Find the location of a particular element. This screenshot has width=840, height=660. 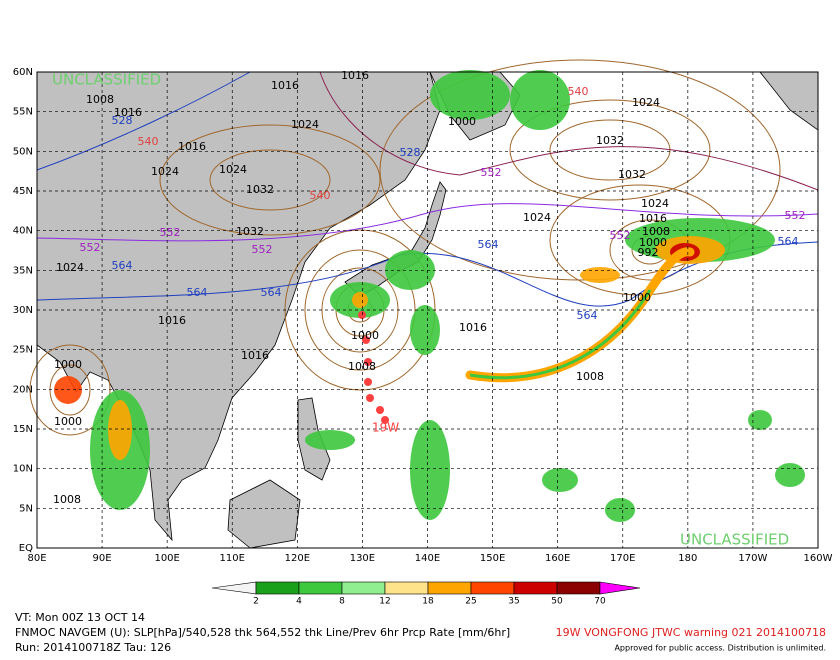

lat-label: 30N is located at coordinates (23, 310).